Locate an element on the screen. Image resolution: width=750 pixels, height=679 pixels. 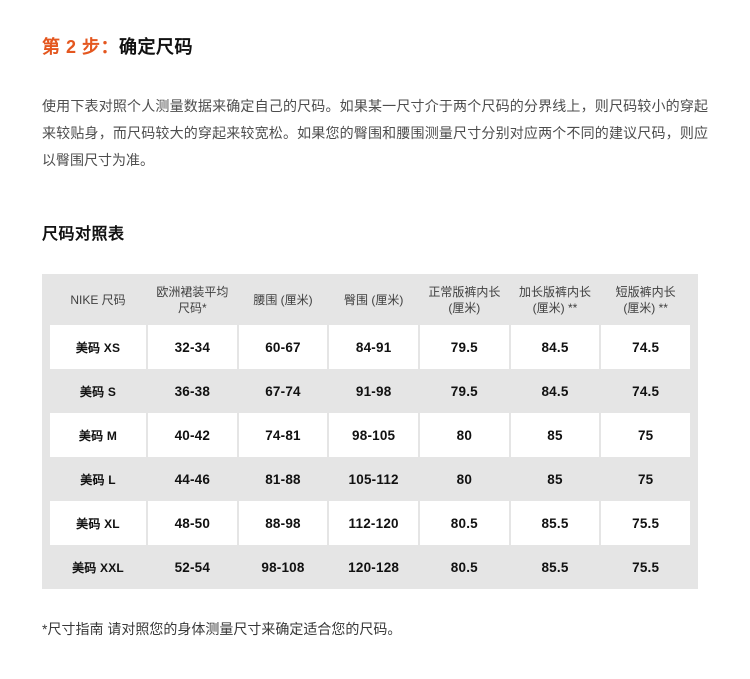
table-header-cell-short-inseam: 短版裤内长 (厘米) ** is located at coordinates (645, 299).